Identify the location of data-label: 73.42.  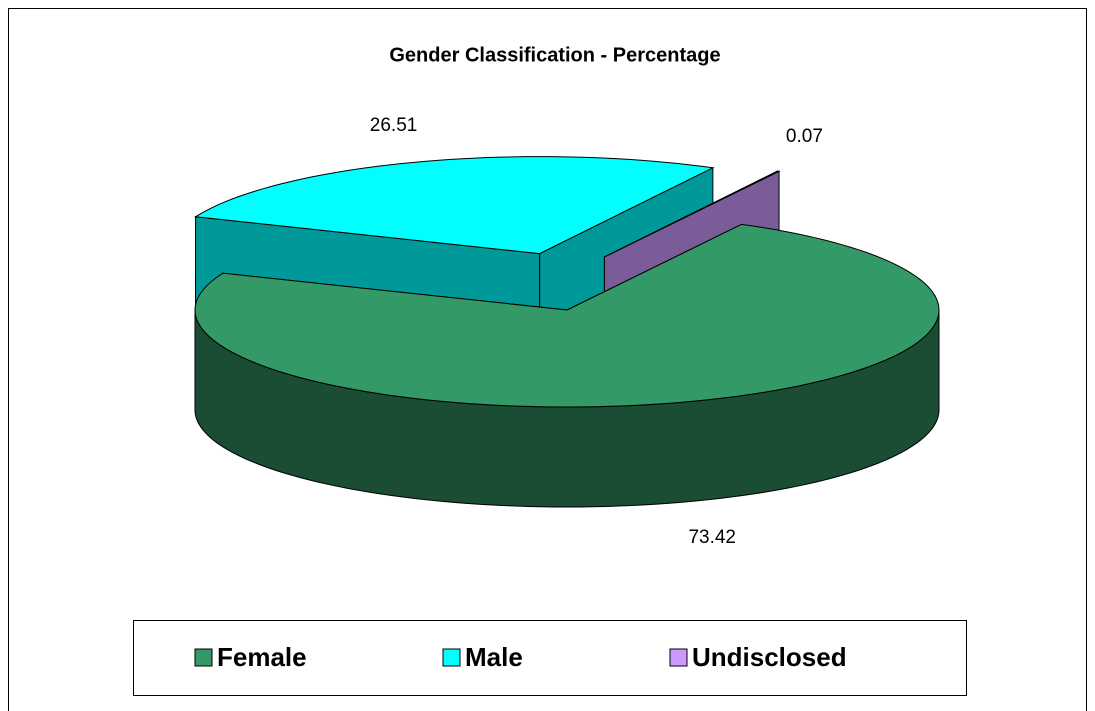
(712, 537).